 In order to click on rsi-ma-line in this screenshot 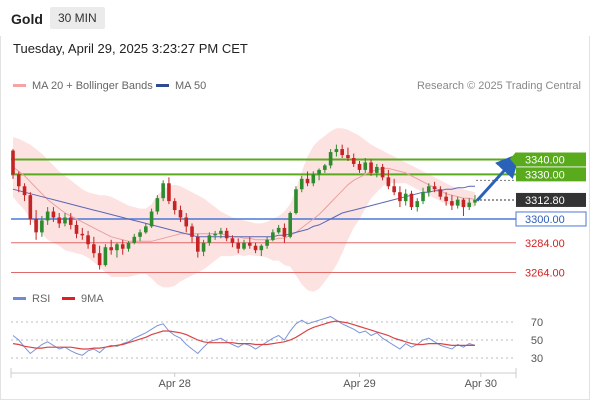, I will do `click(243, 335)`.